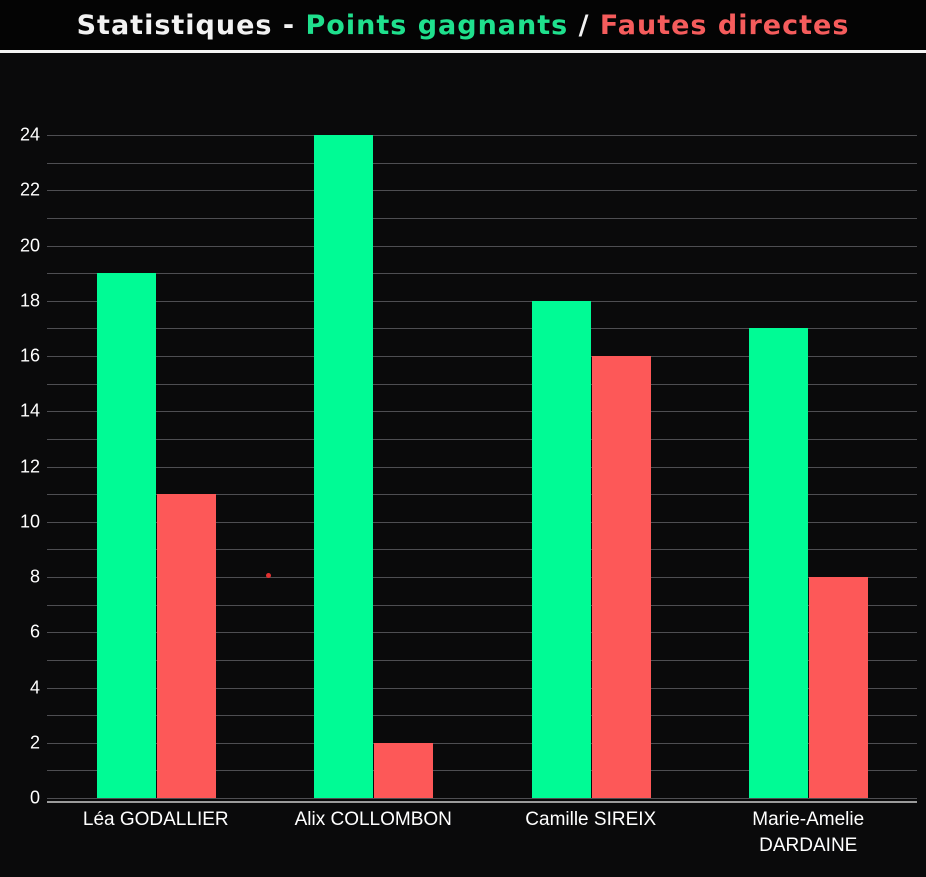 Image resolution: width=926 pixels, height=877 pixels. I want to click on y-axis-label: 12, so click(29, 466).